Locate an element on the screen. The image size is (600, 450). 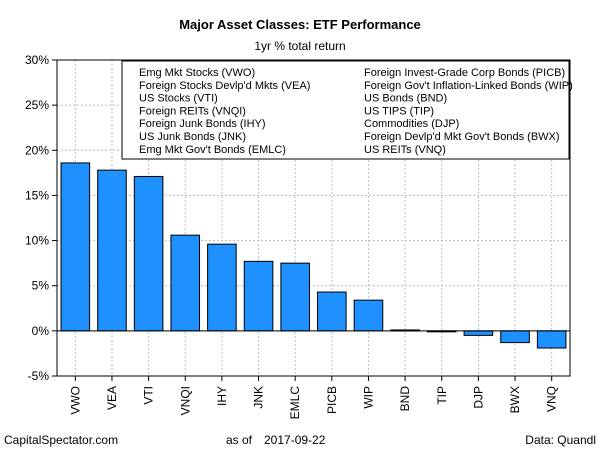
footer-source: CapitalSpectator.com is located at coordinates (61, 440).